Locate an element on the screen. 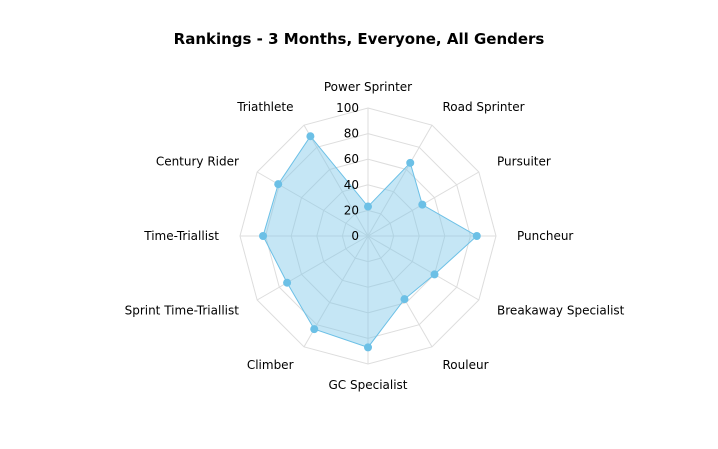 This screenshot has height=449, width=718. radial-tick-label: 0 is located at coordinates (355, 236).